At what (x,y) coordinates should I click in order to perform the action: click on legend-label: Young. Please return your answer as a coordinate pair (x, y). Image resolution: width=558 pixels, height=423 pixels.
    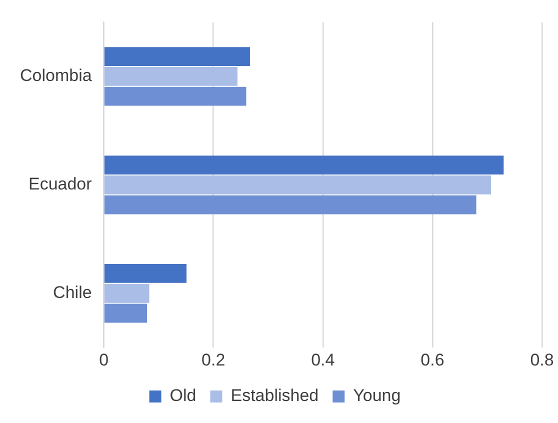
    Looking at the image, I should click on (377, 396).